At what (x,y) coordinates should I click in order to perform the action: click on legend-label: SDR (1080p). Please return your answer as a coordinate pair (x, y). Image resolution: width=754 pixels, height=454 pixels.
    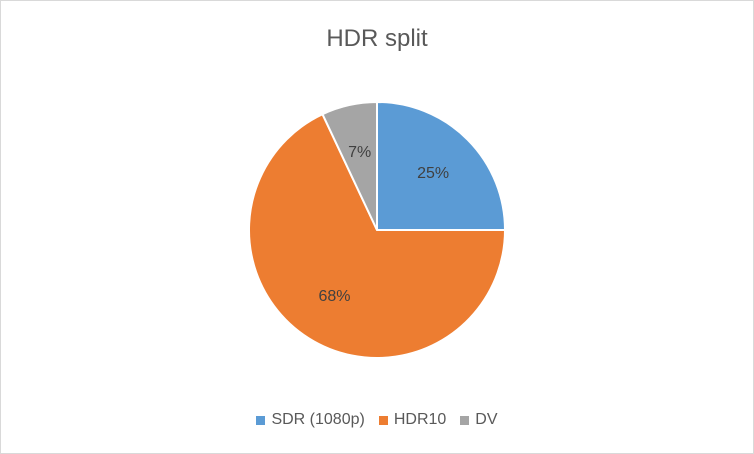
    Looking at the image, I should click on (318, 419).